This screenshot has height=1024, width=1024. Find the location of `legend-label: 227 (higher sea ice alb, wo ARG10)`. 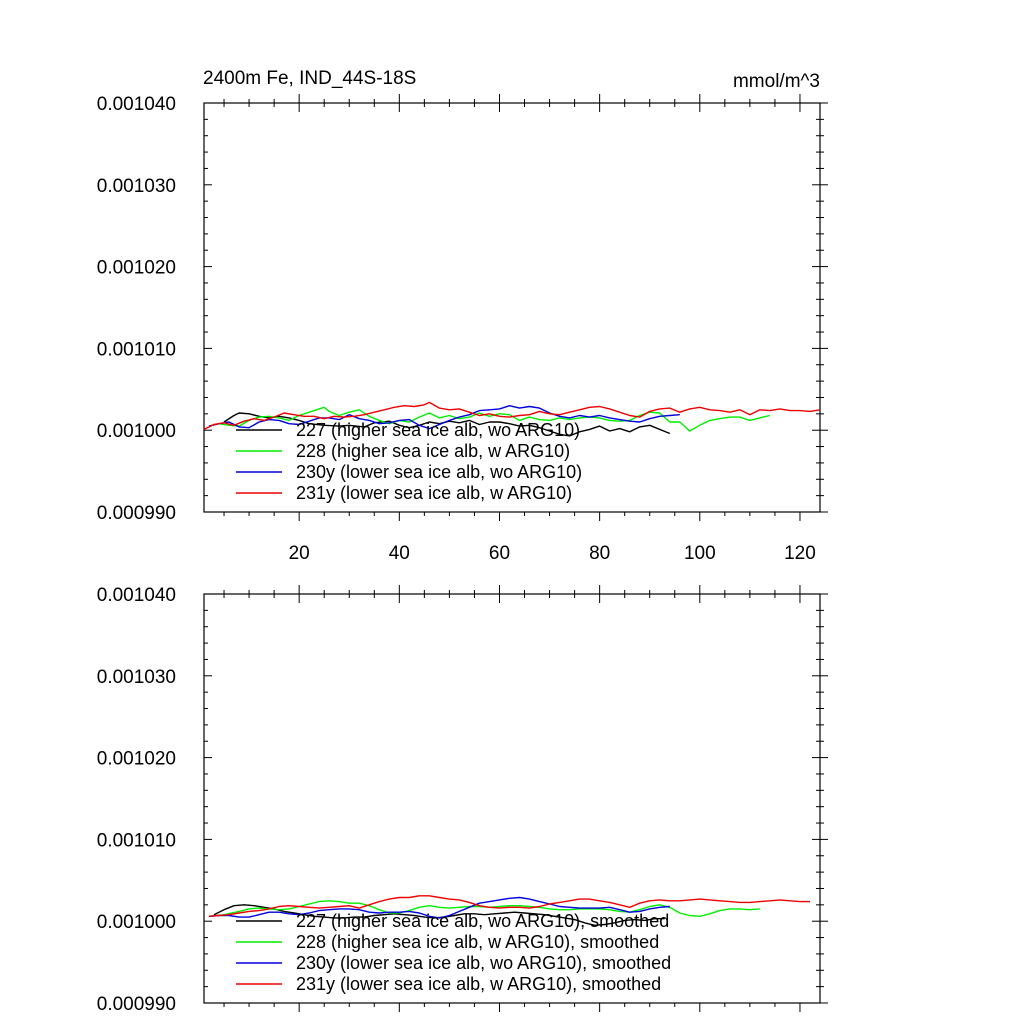

legend-label: 227 (higher sea ice alb, wo ARG10) is located at coordinates (438, 430).